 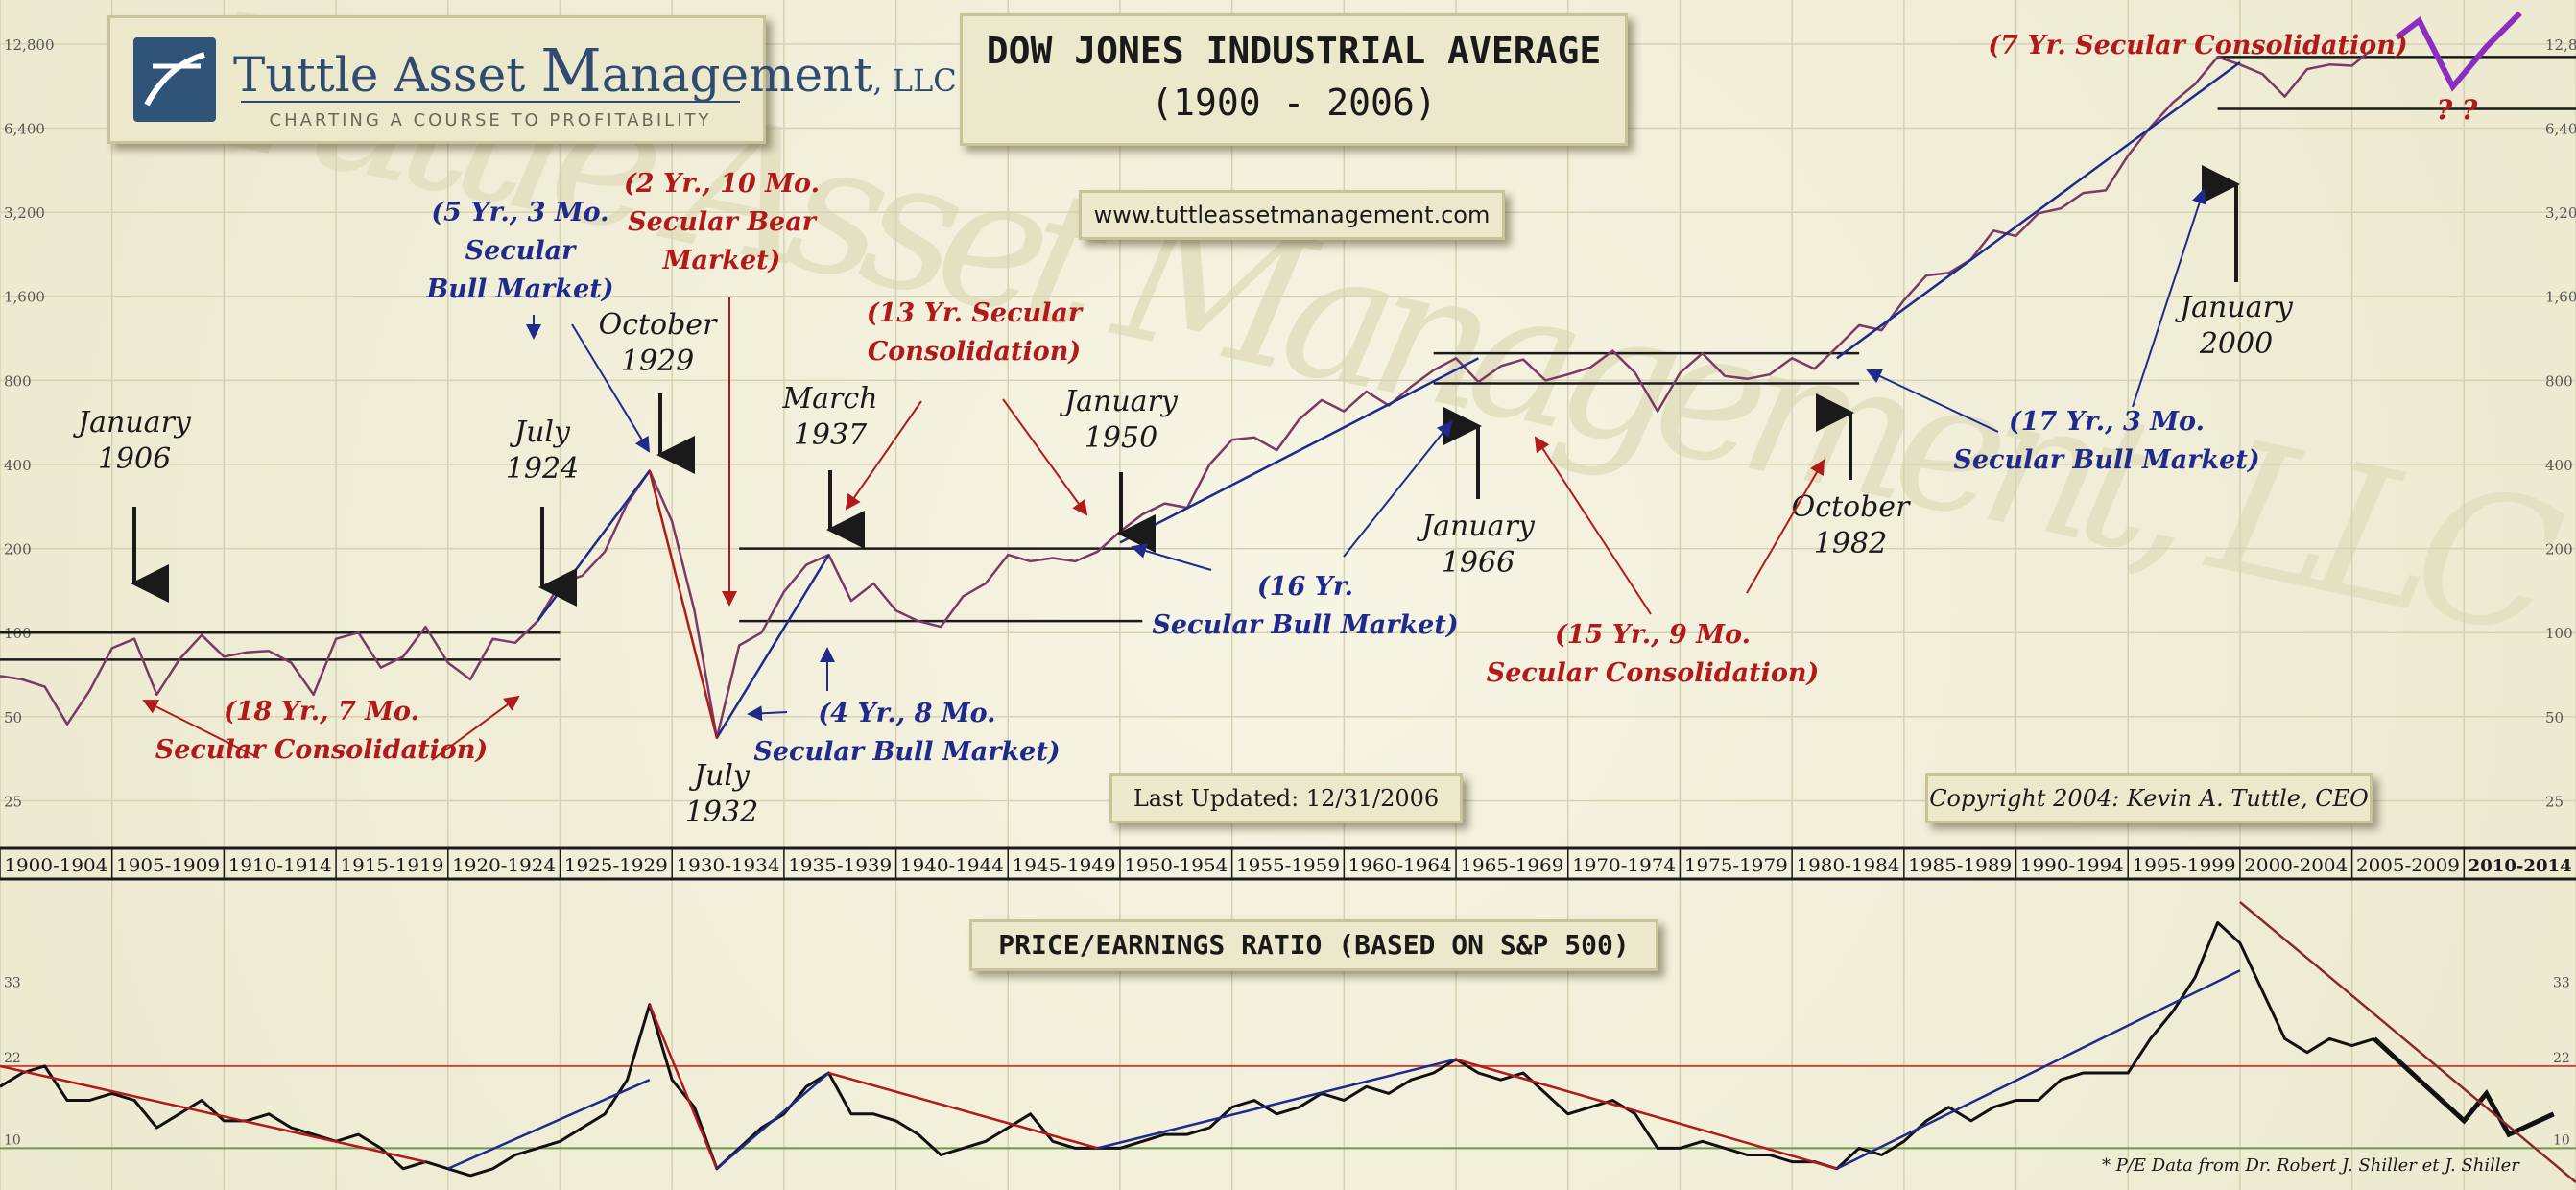 I want to click on annotation-label: January 1906, so click(x=132, y=441).